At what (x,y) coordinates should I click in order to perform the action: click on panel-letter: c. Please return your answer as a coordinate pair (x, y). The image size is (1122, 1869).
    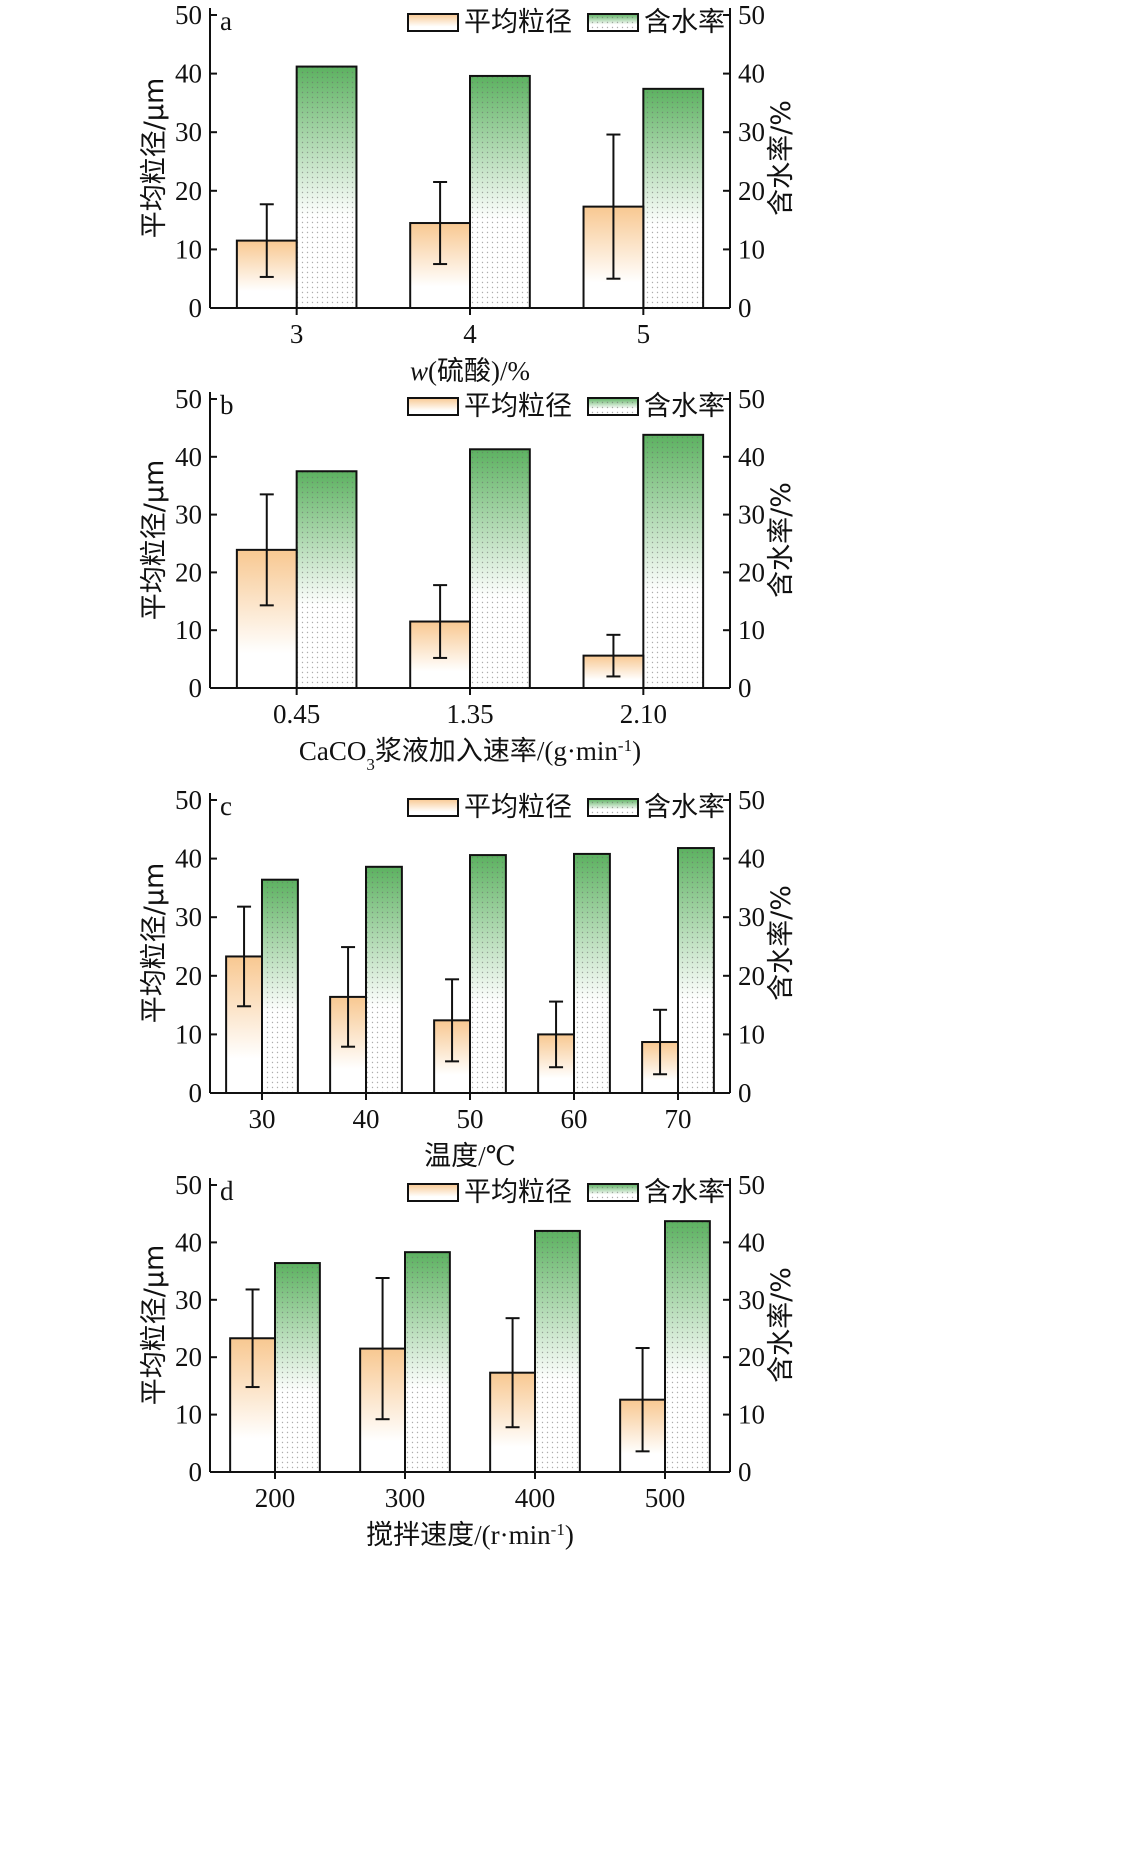
    Looking at the image, I should click on (226, 806).